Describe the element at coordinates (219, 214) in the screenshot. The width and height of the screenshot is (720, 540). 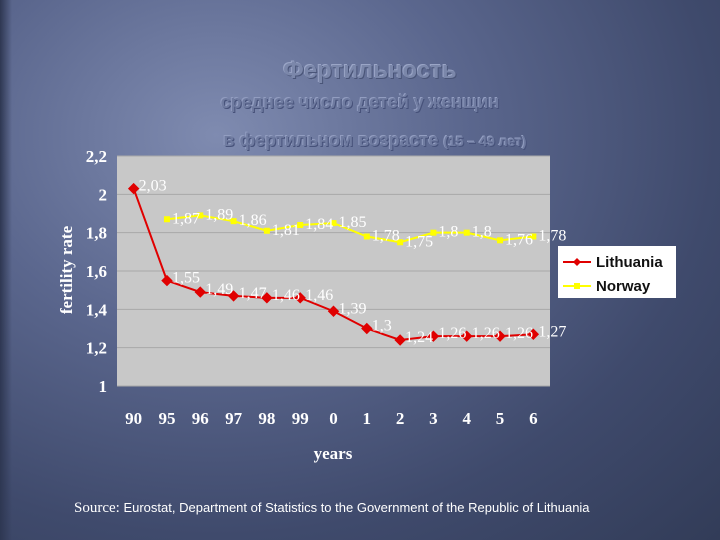
I see `data-label: 1,89` at that location.